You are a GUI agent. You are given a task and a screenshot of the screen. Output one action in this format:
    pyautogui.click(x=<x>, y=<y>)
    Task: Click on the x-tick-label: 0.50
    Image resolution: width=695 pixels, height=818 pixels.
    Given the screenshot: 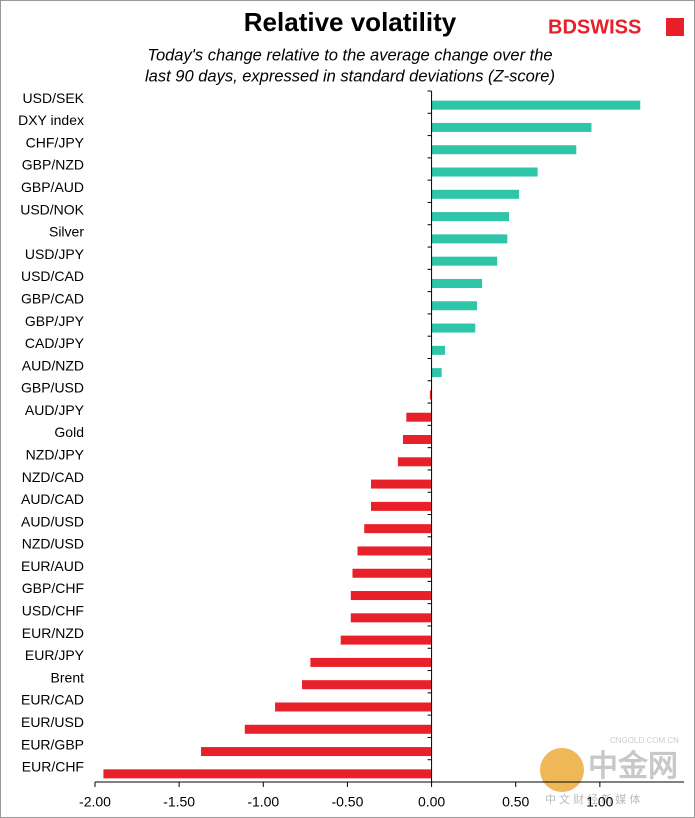 What is the action you would take?
    pyautogui.click(x=515, y=802)
    